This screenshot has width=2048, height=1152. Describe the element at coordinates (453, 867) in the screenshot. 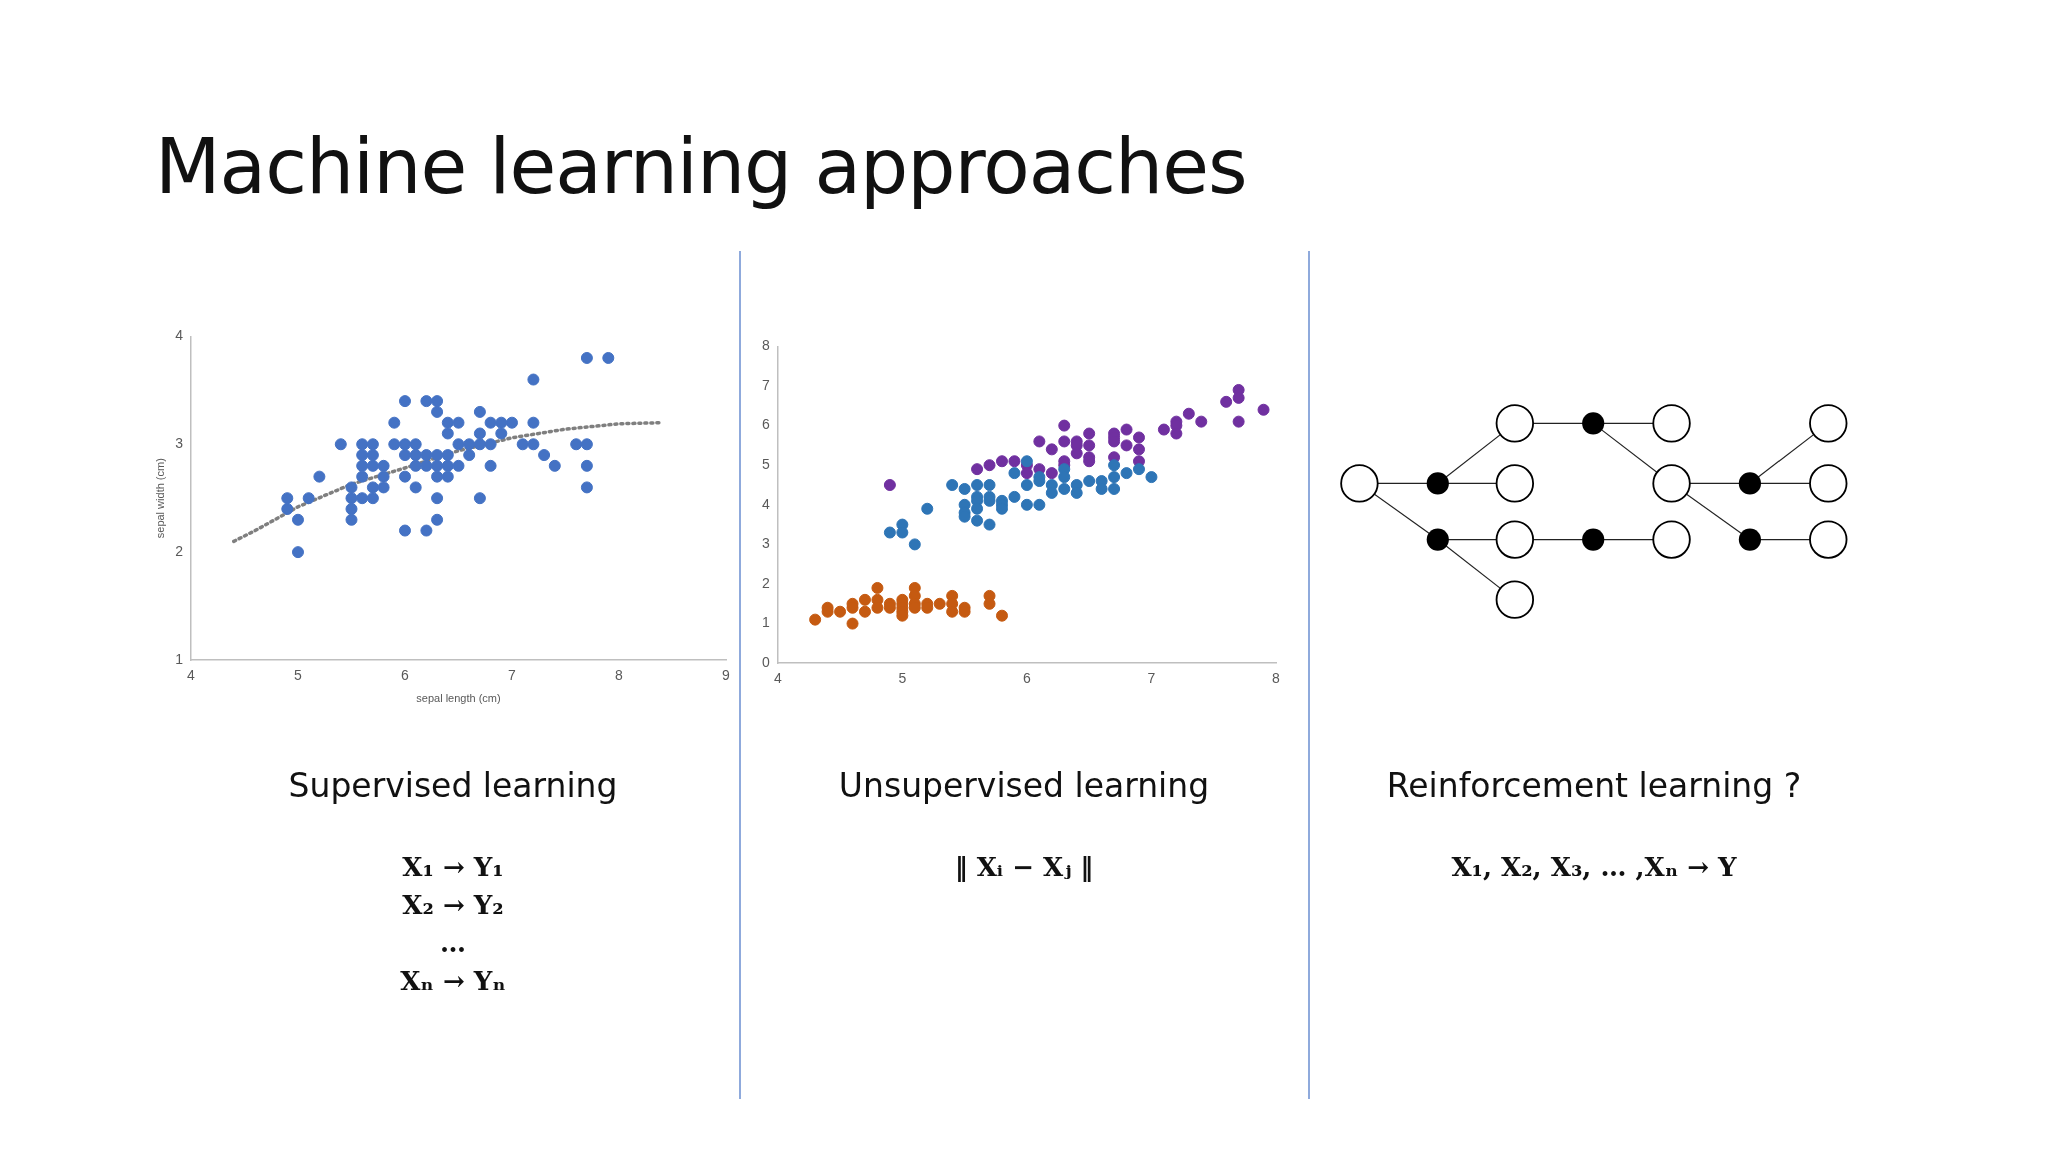

I see `text: X₁ → Y₁` at that location.